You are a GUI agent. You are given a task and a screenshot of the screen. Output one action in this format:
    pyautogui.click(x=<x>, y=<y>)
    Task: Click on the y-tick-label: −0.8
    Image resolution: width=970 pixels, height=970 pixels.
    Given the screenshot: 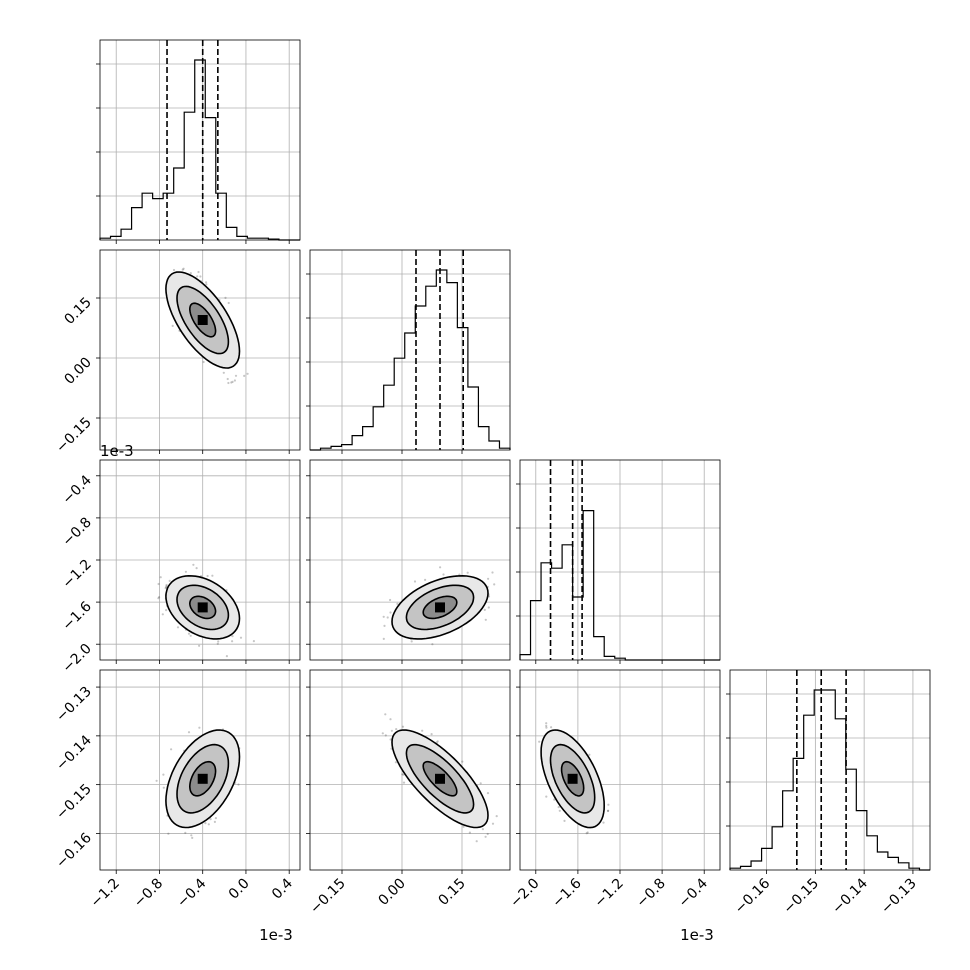 What is the action you would take?
    pyautogui.click(x=76, y=531)
    